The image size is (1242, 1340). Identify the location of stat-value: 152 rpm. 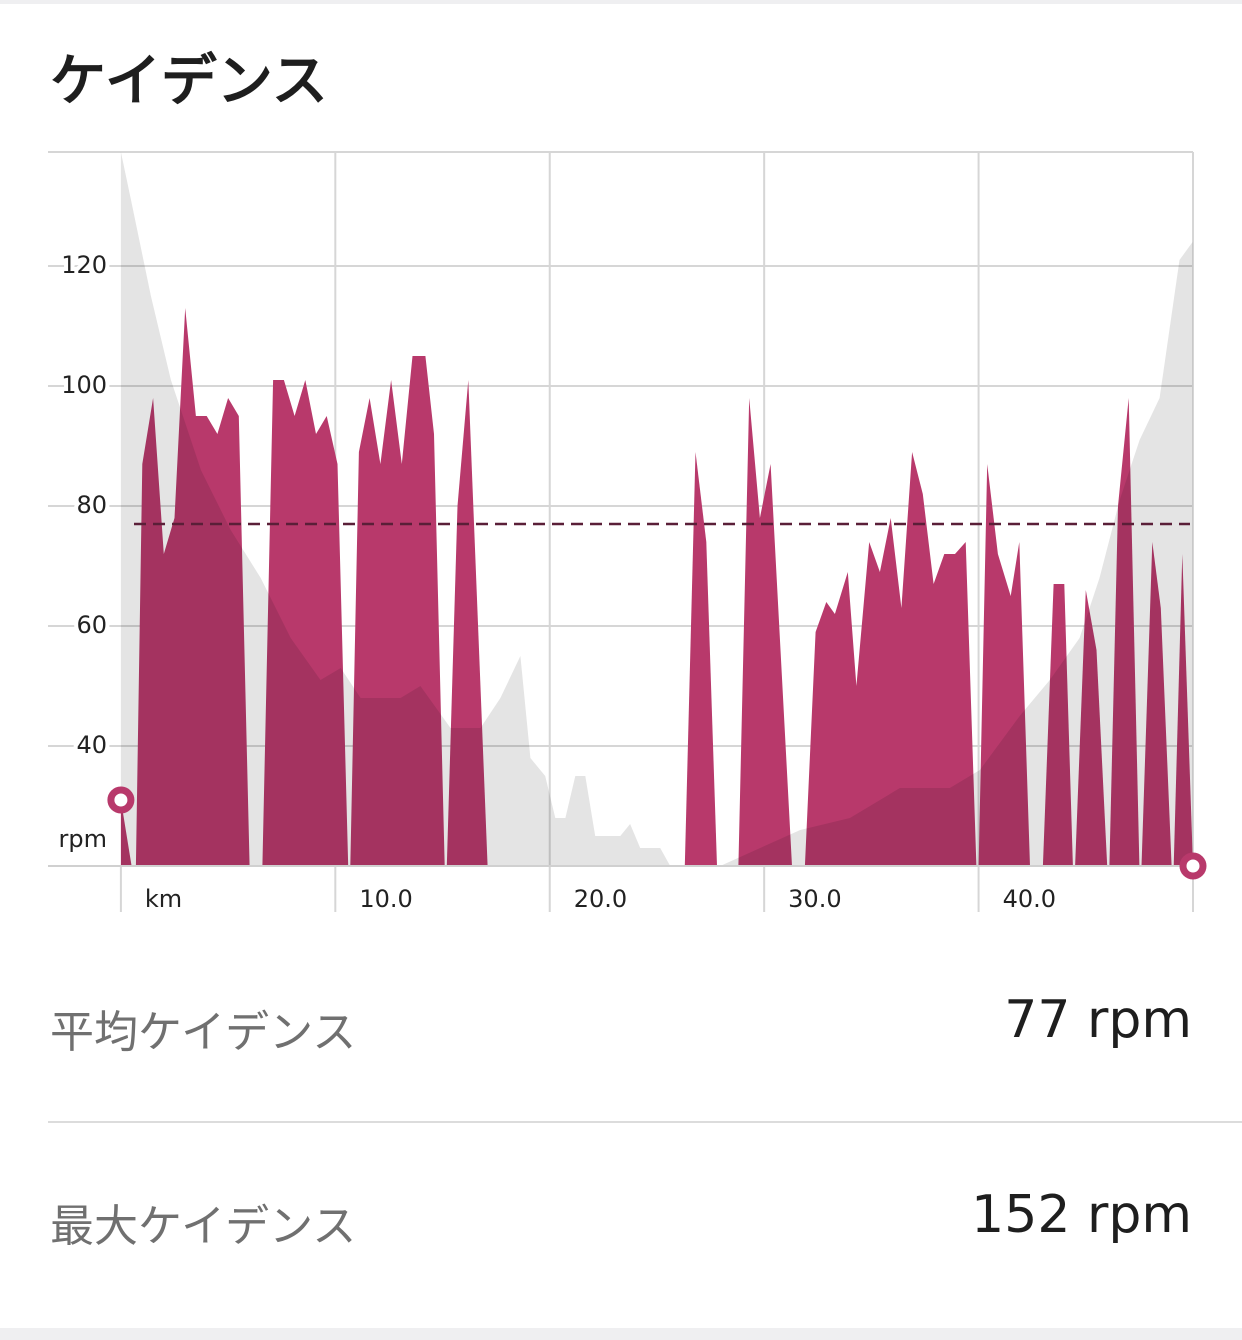
(1081, 1215).